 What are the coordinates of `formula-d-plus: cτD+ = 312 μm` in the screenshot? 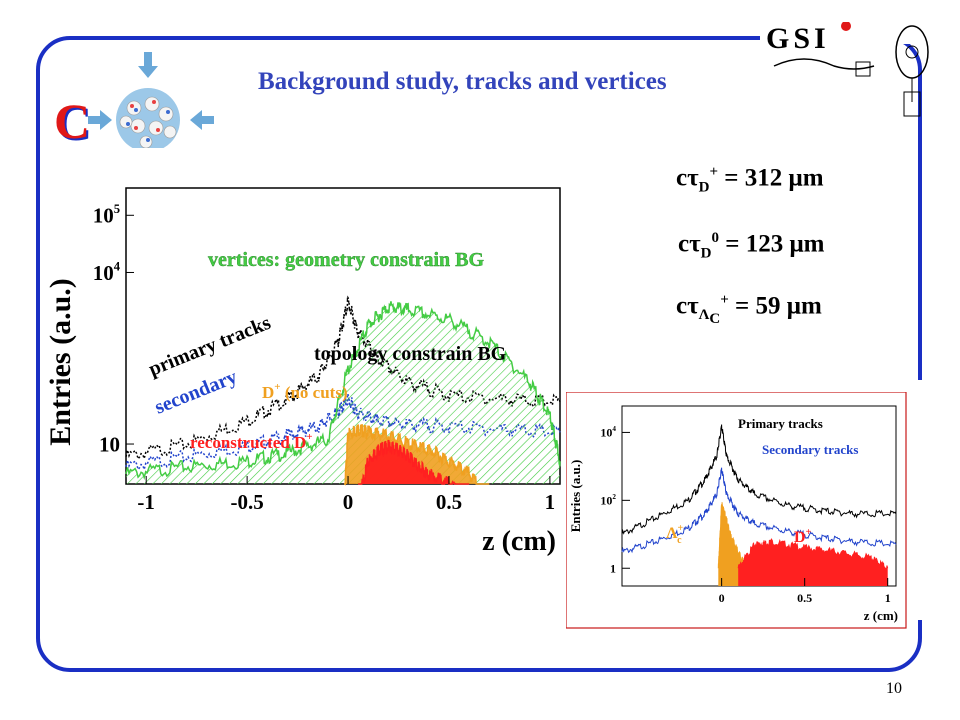 It's located at (750, 180).